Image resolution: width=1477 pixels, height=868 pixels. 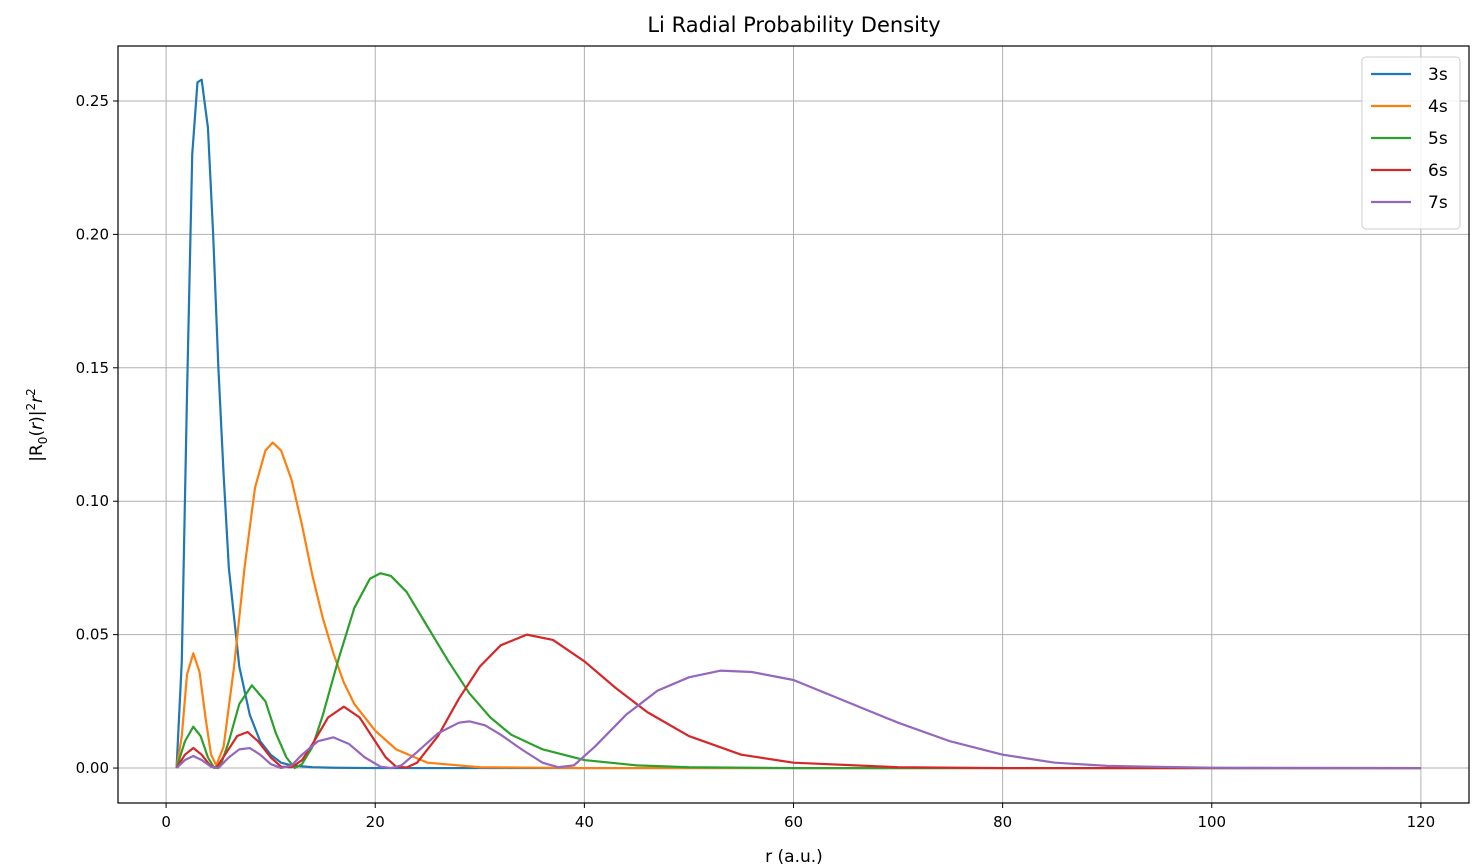 I want to click on y-tick-label: 0.20, so click(x=92, y=234).